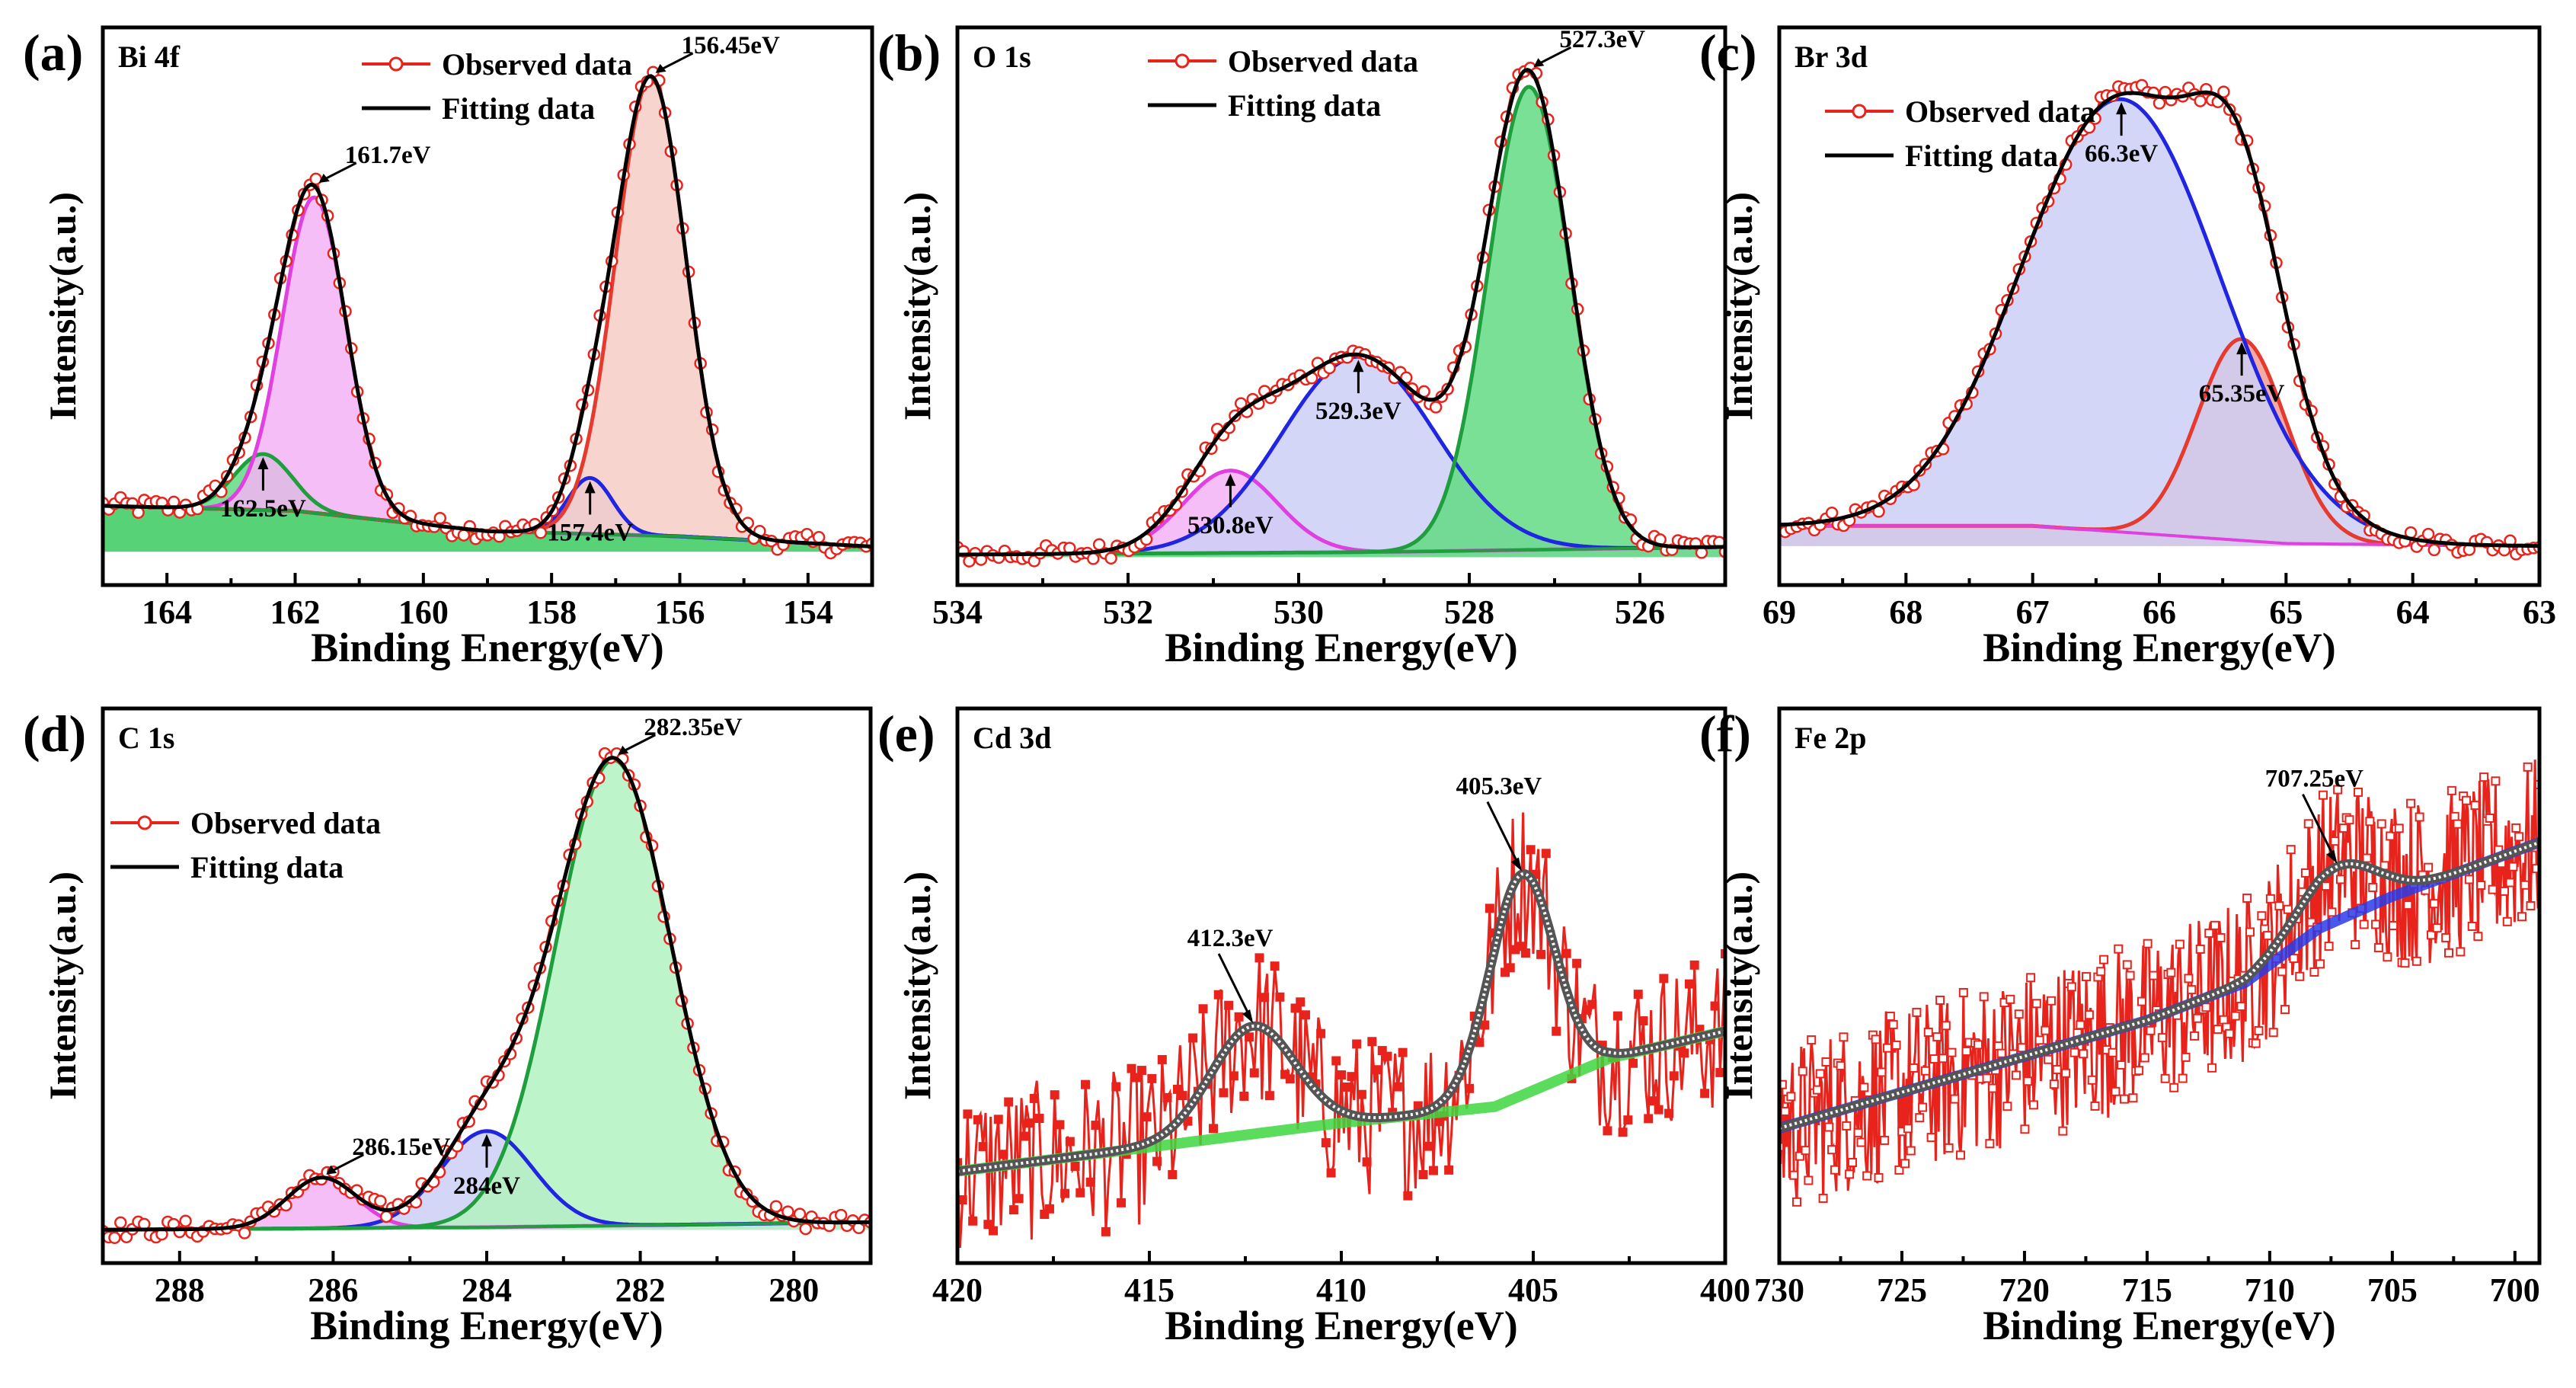  Describe the element at coordinates (1149, 1290) in the screenshot. I see `x-tick-label: 415` at that location.